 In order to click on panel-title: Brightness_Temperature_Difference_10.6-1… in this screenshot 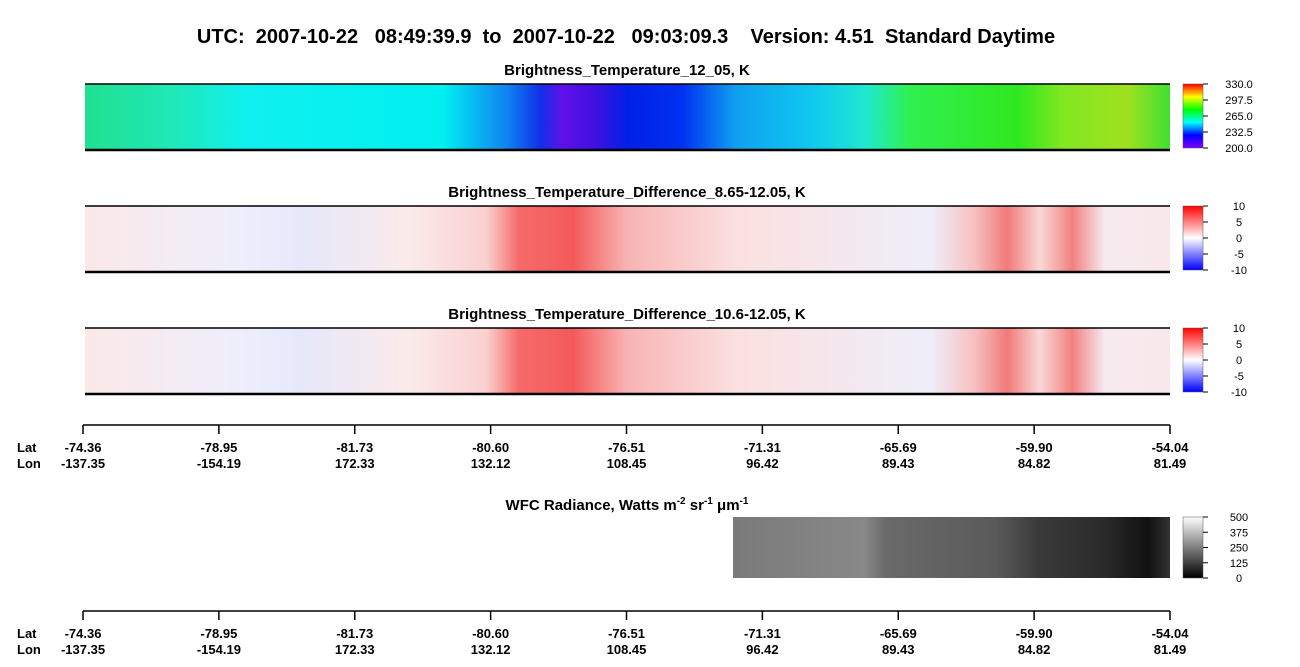, I will do `click(627, 314)`.